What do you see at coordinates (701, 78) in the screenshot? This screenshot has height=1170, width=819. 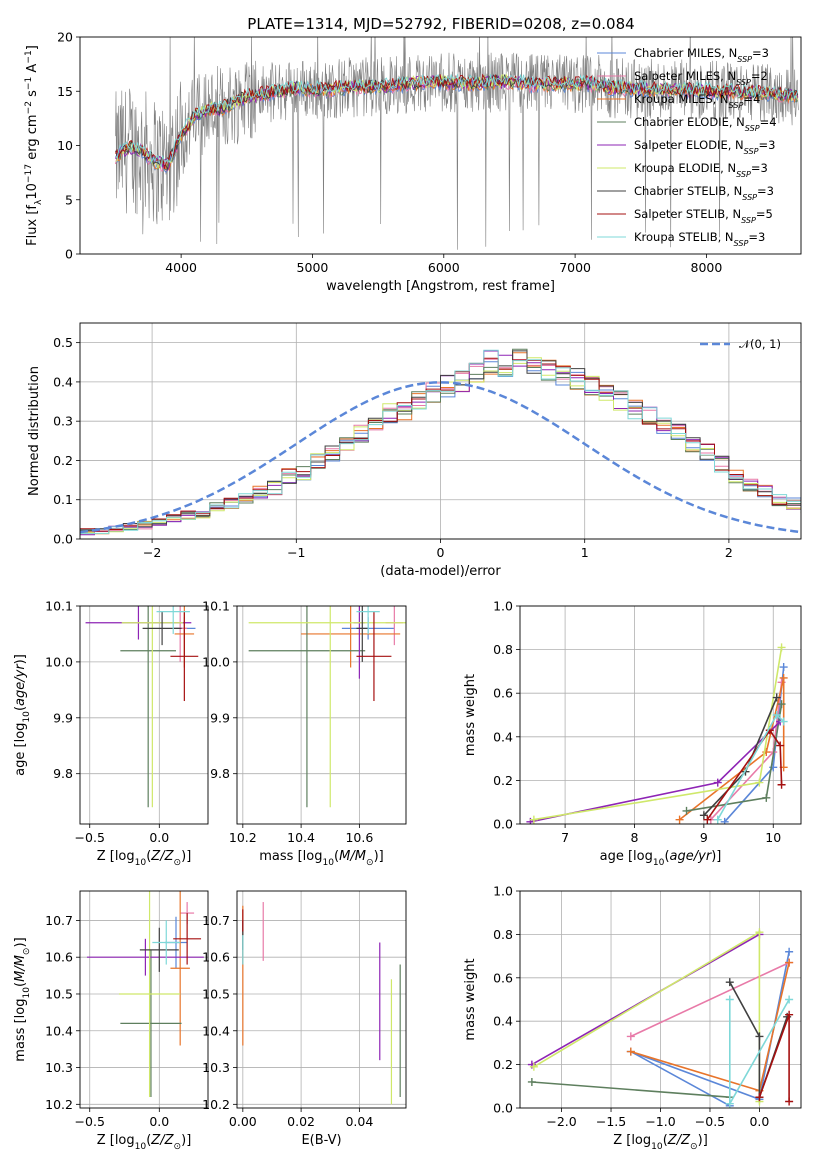 I see `legend-label: Salpeter MILES, NSSP=2` at bounding box center [701, 78].